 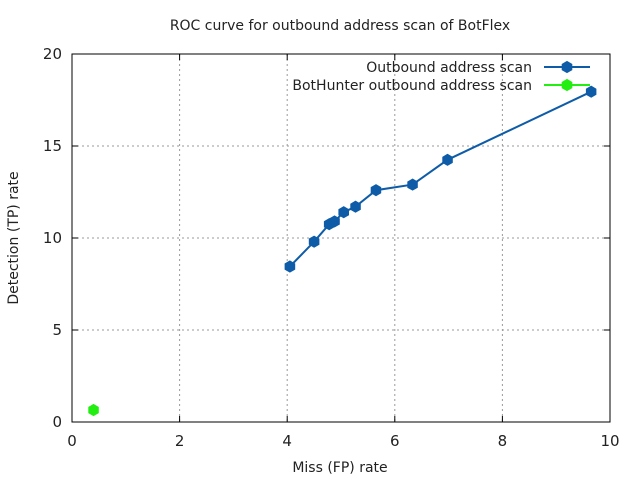 What do you see at coordinates (343, 441) in the screenshot?
I see `x-tick-labels: 0 2 4 6 8 10` at bounding box center [343, 441].